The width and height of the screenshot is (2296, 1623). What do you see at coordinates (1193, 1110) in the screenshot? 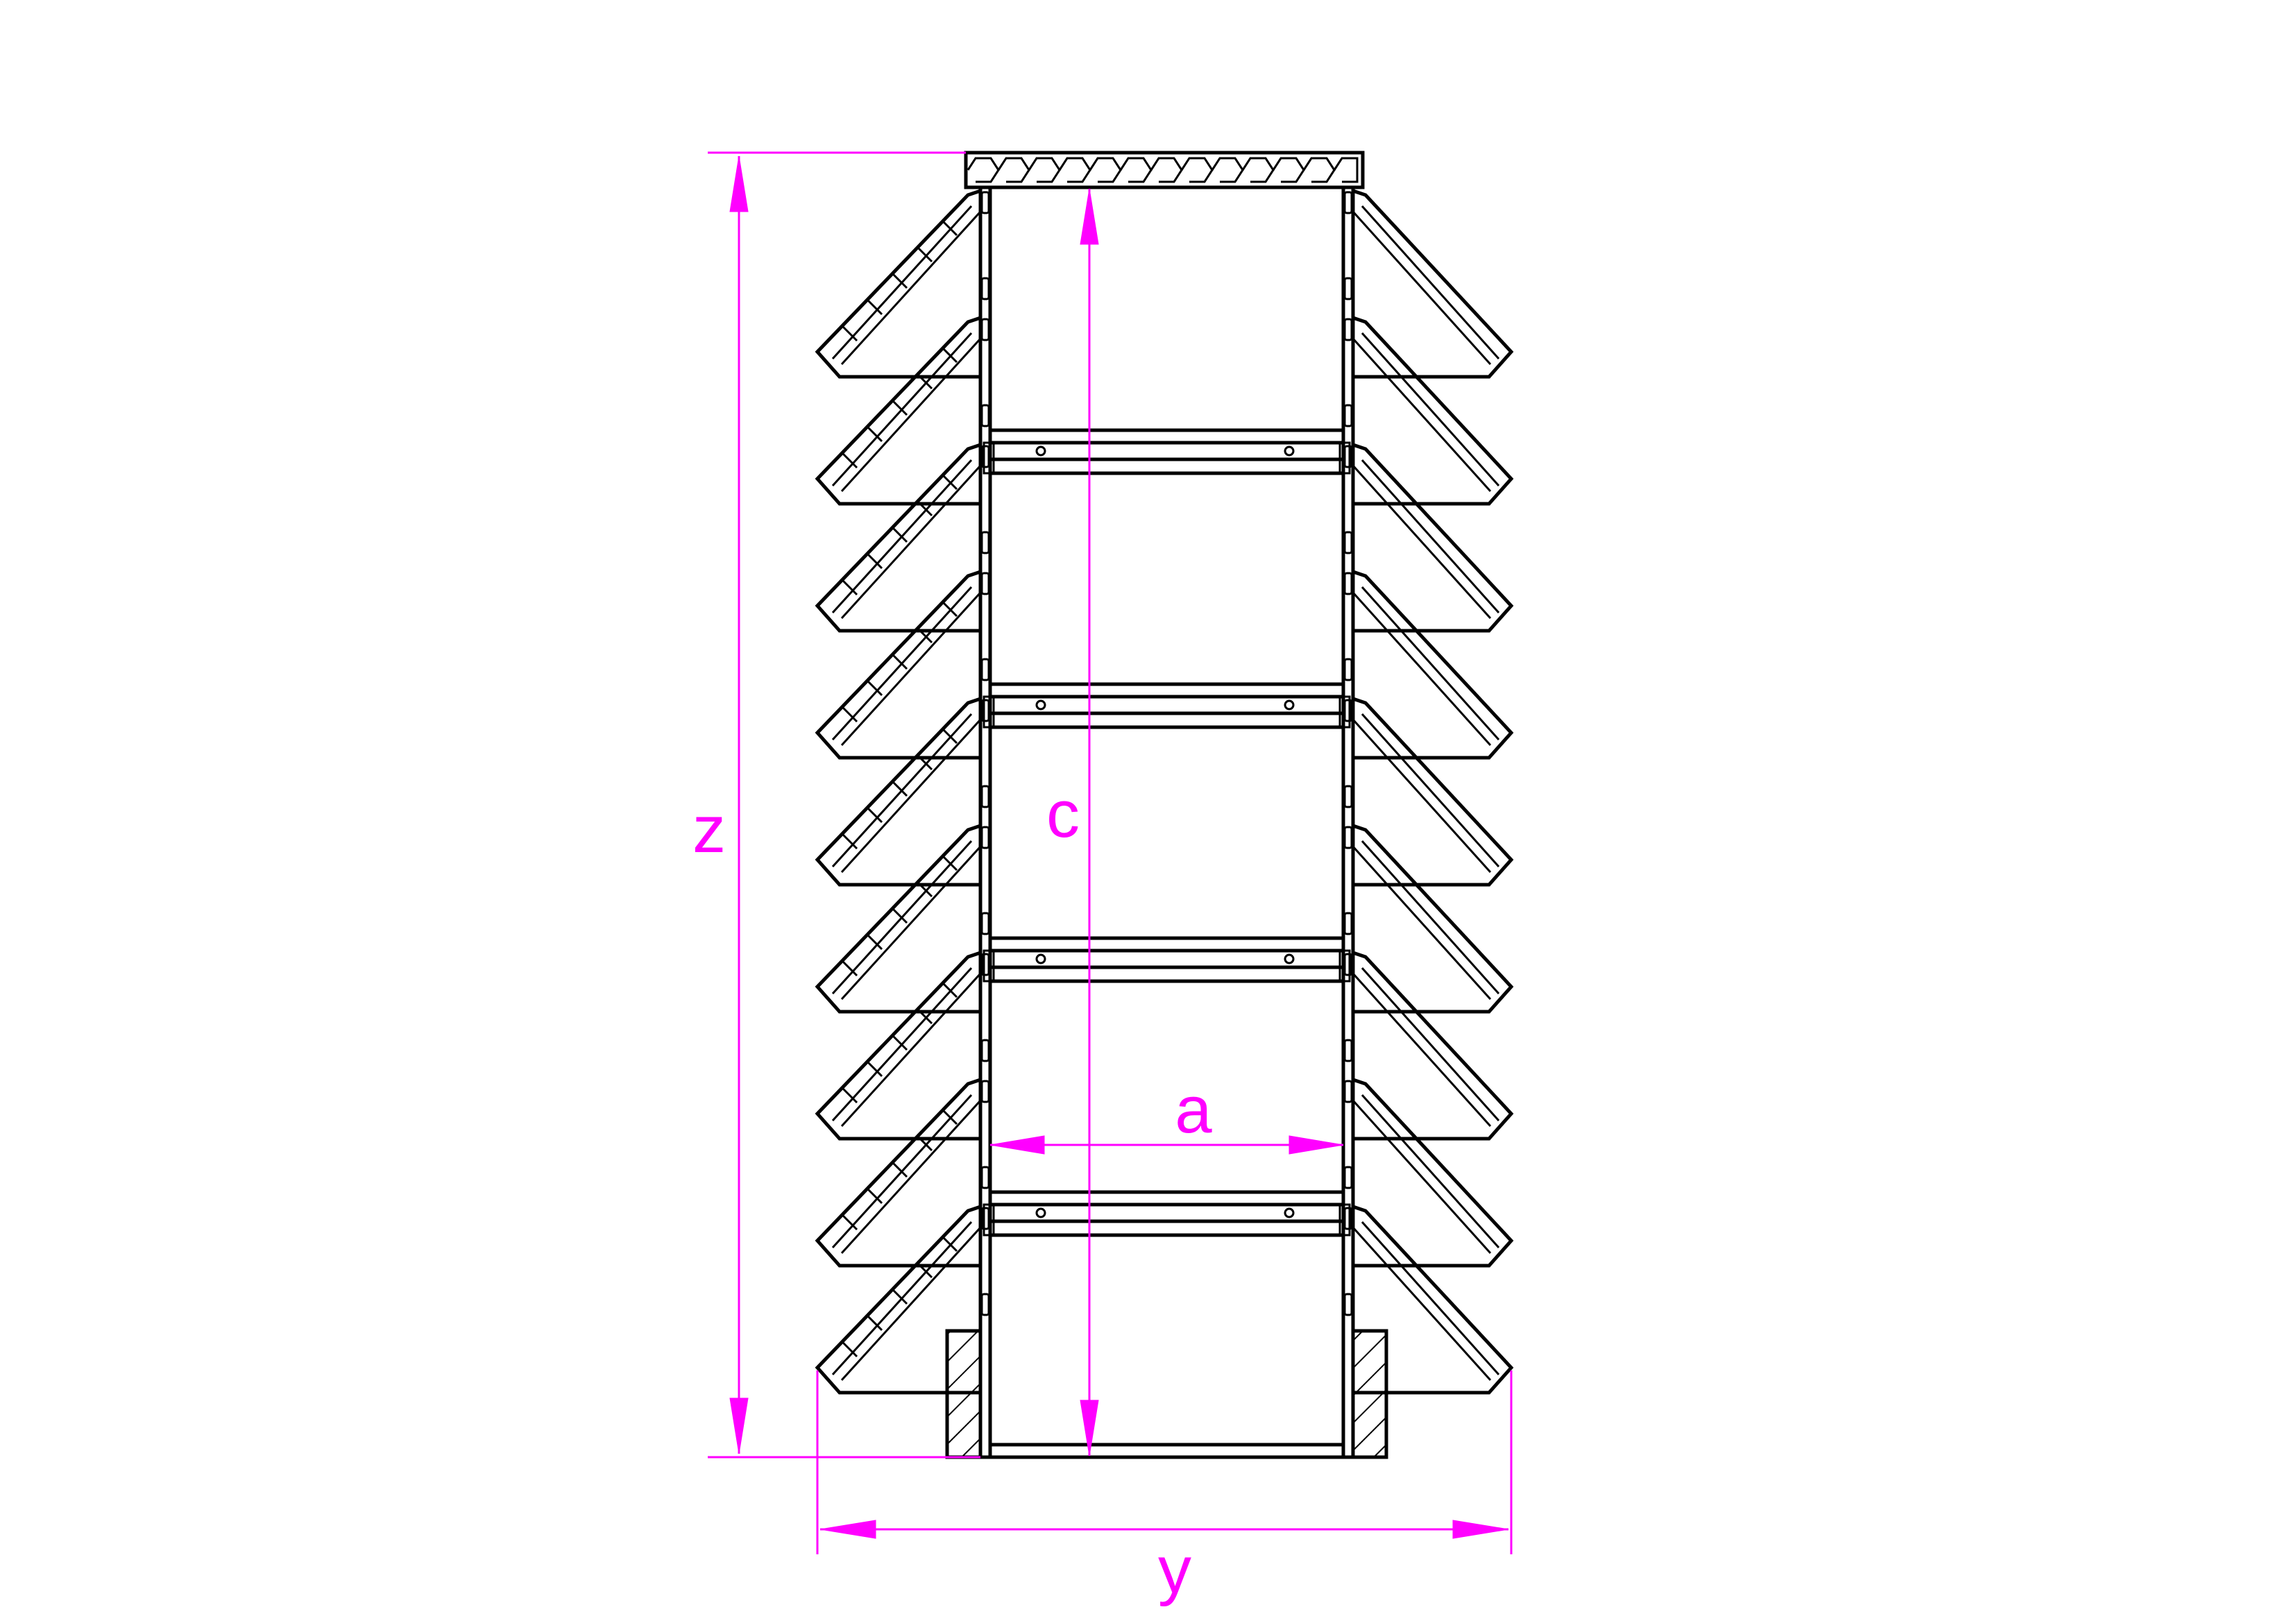
I see `dimension-label-a: a` at bounding box center [1193, 1110].